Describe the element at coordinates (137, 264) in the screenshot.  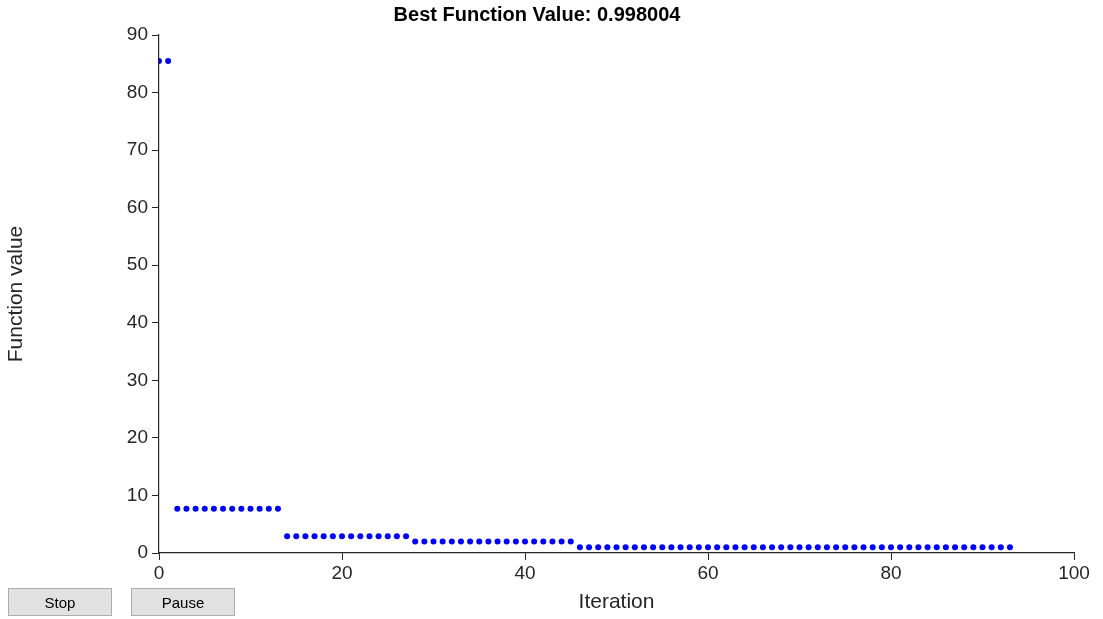
I see `y-tick-label: 50` at that location.